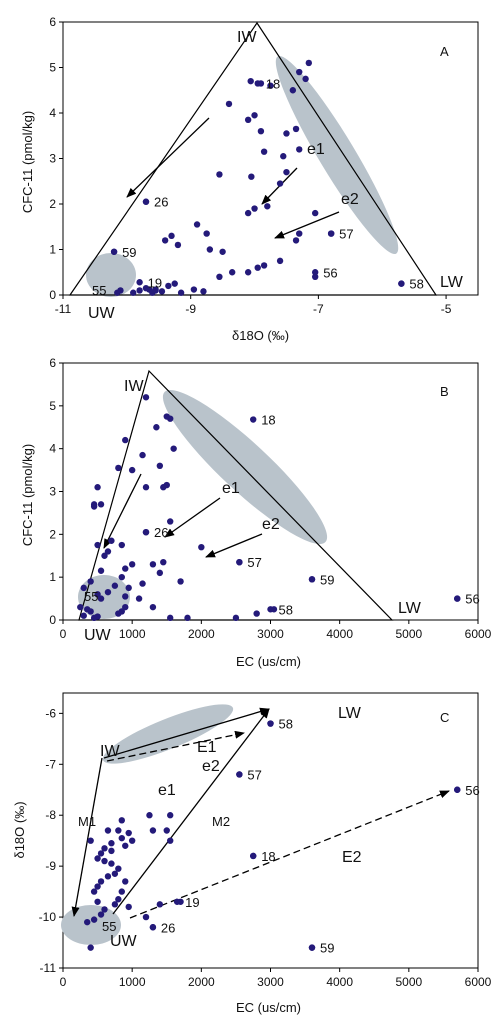  What do you see at coordinates (167, 790) in the screenshot?
I see `panel-c-arrow-label-e1: e1` at bounding box center [167, 790].